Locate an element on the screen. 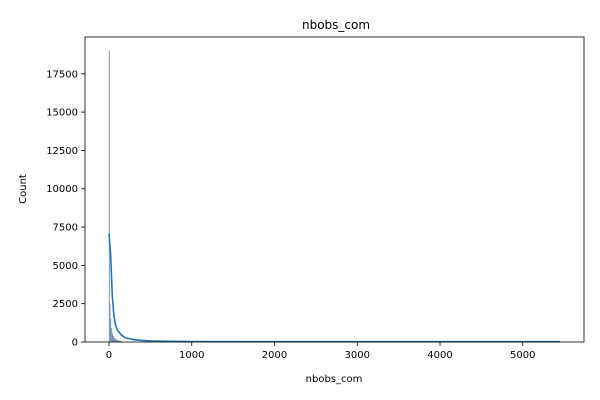 The height and width of the screenshot is (400, 600). y-tick-label: 7500 is located at coordinates (65, 228).